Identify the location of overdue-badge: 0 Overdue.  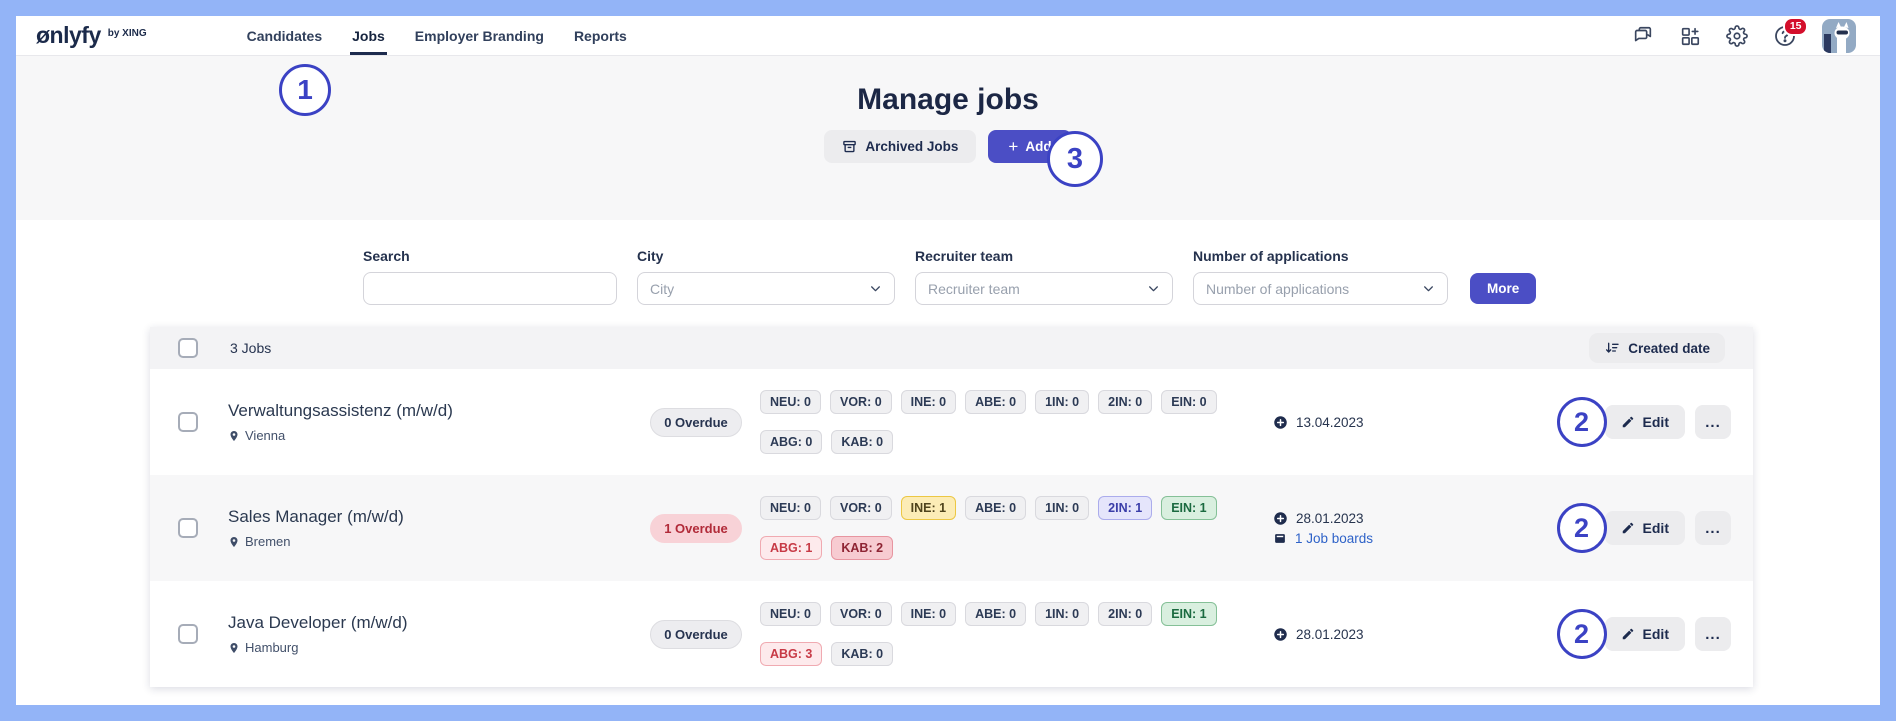
(696, 422).